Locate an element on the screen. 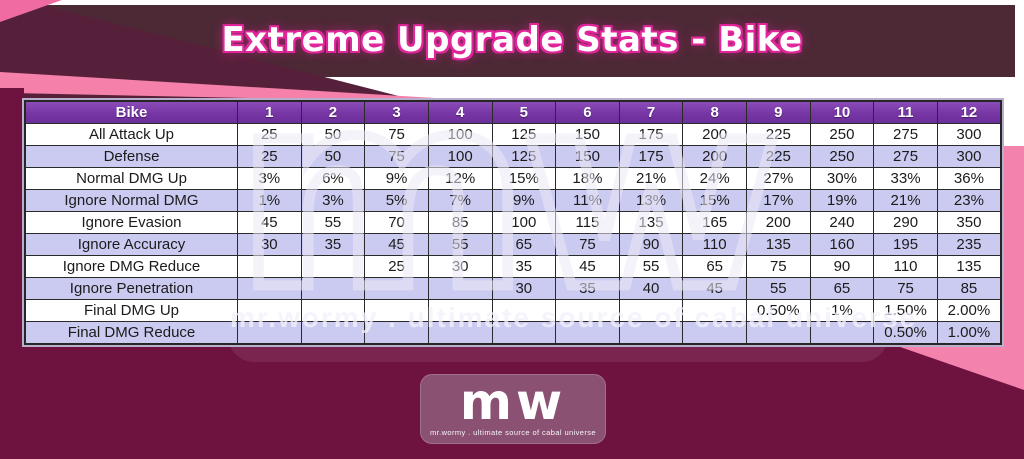  table-row: Final DMG Up 0.50% 1% 1.50% 2.00% is located at coordinates (513, 310).